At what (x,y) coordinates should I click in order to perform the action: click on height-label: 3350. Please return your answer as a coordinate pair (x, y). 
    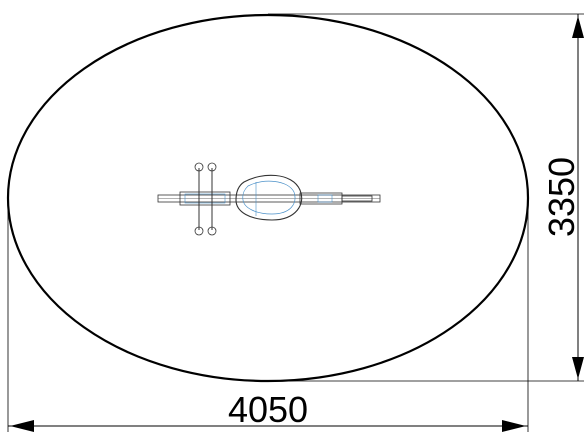
    Looking at the image, I should click on (561, 197).